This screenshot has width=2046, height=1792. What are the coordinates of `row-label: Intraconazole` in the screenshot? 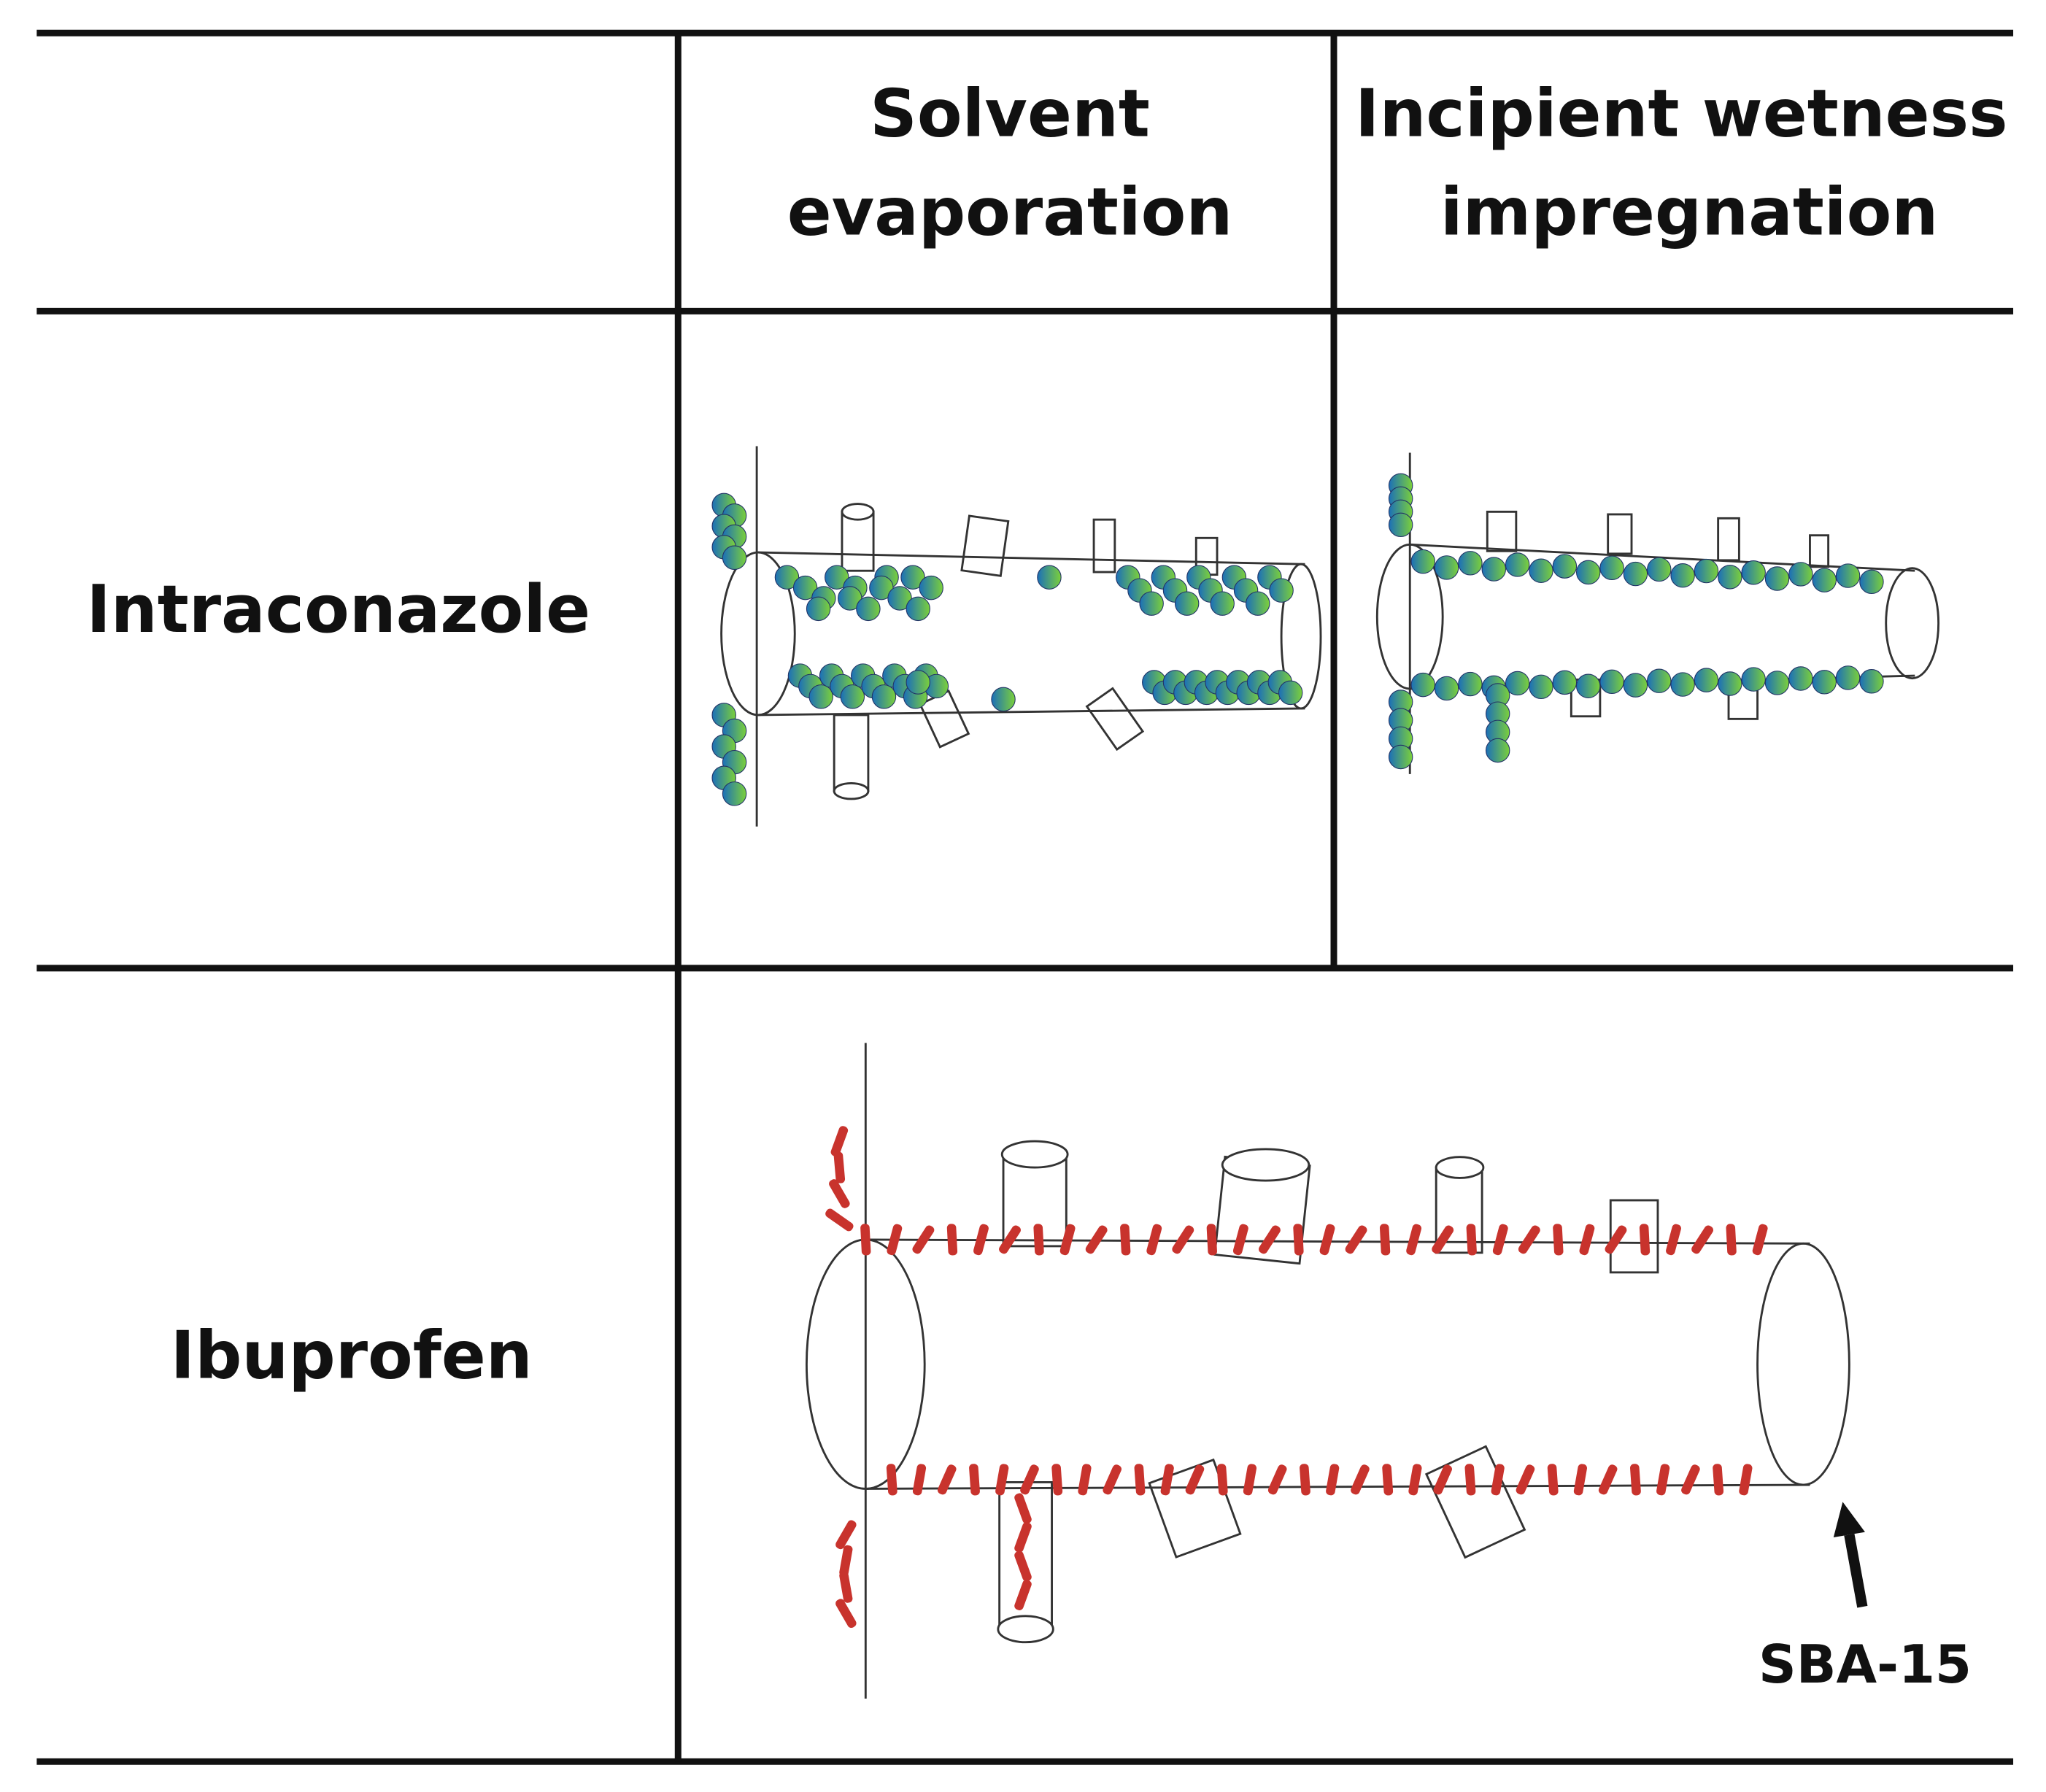 It's located at (338, 610).